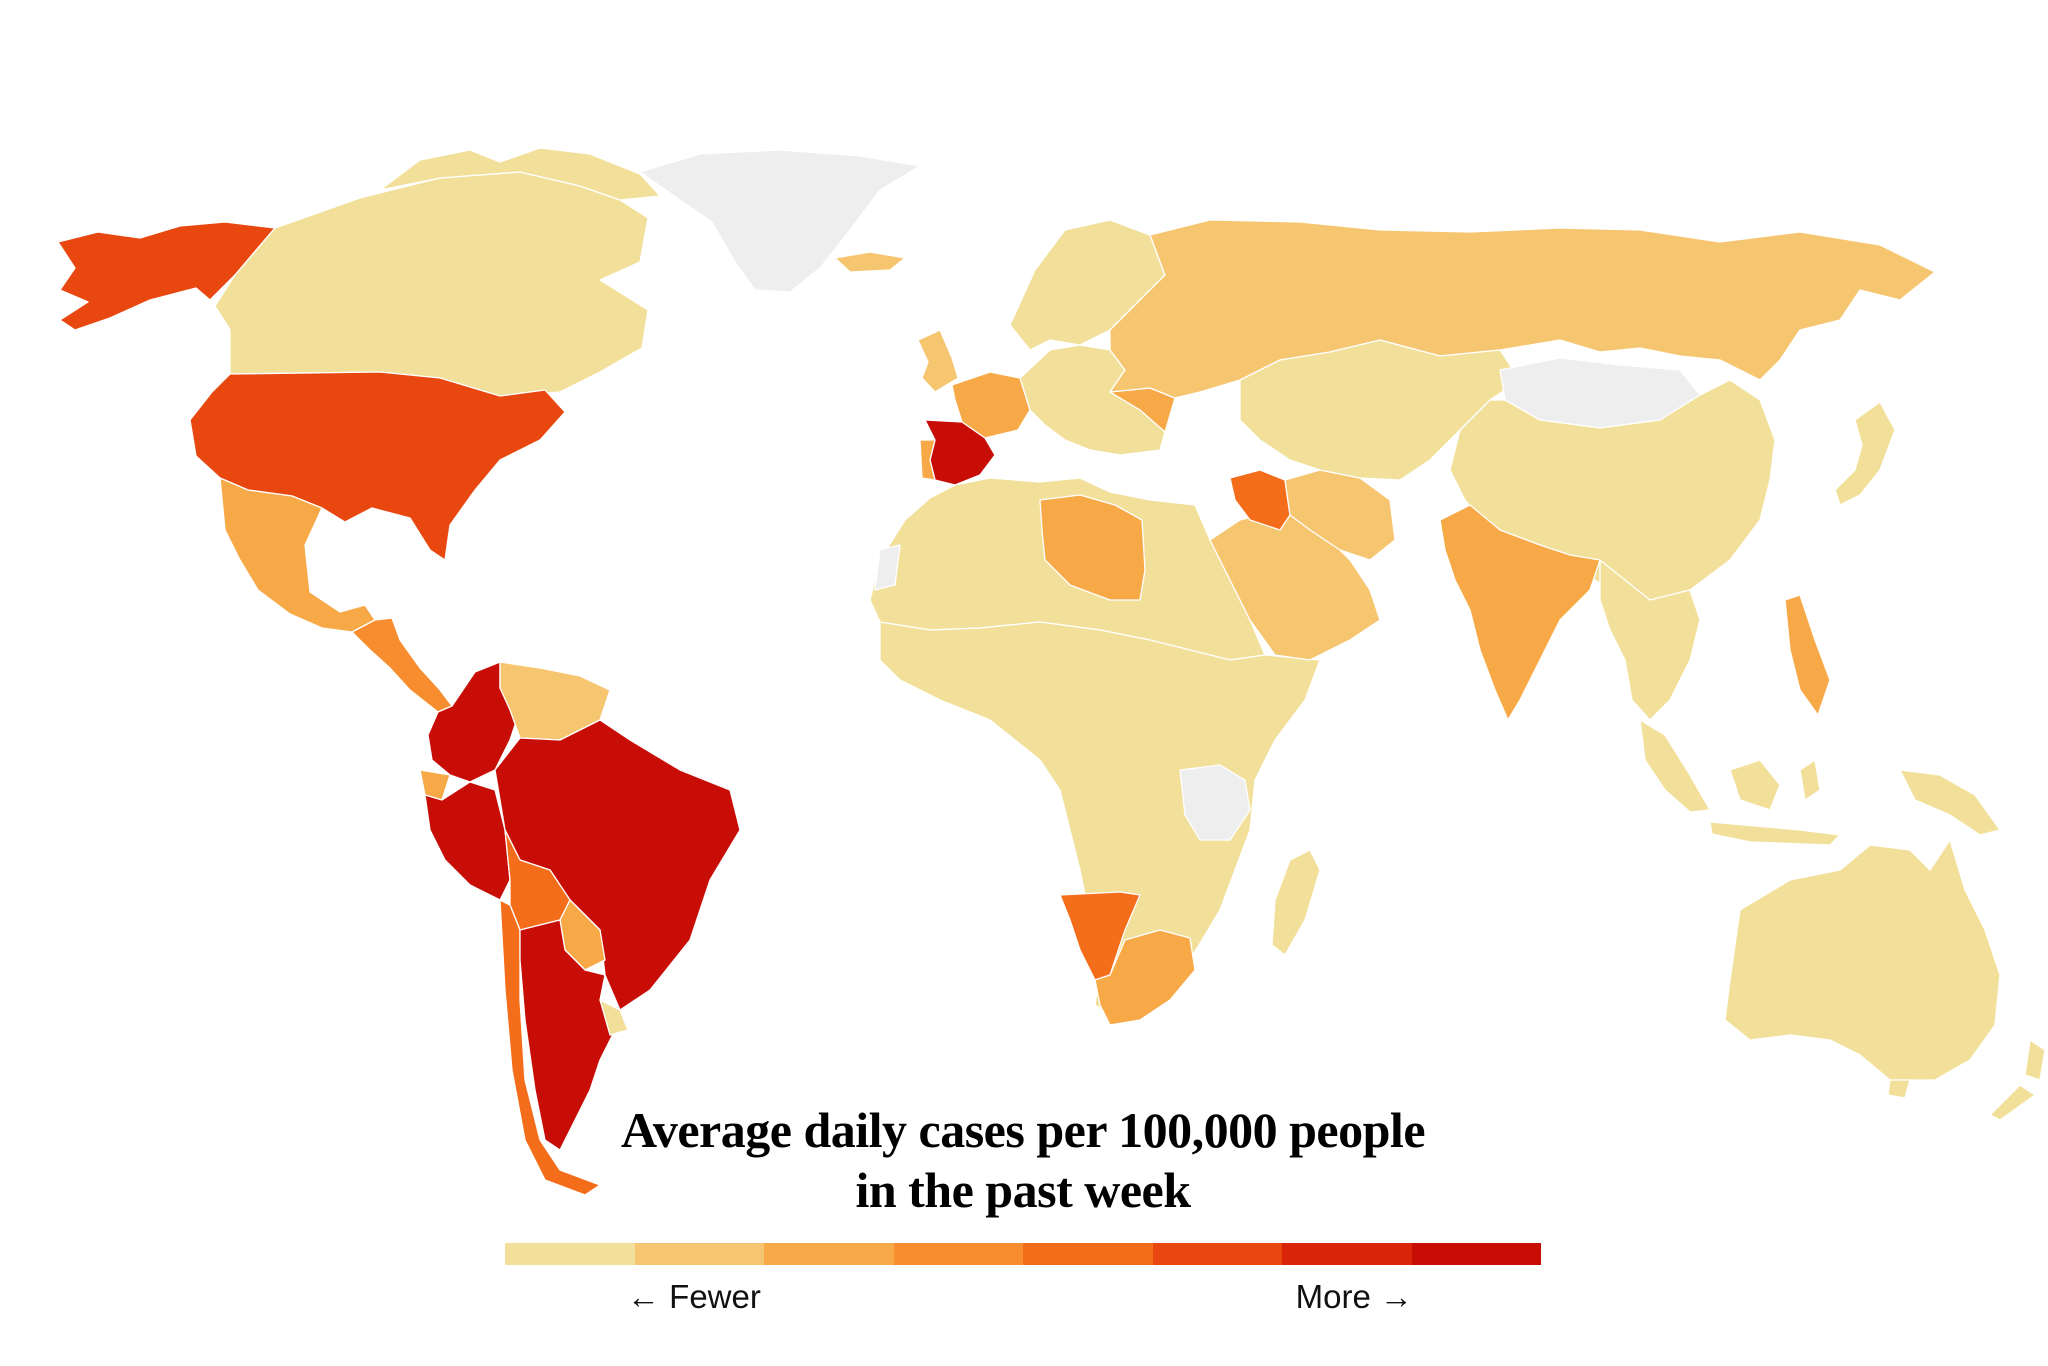 The width and height of the screenshot is (2048, 1366). Describe the element at coordinates (1522, 309) in the screenshot. I see `region-russia` at that location.